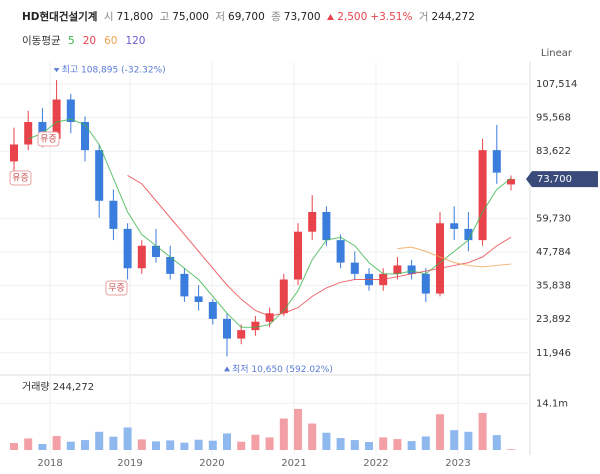 The width and height of the screenshot is (600, 474). What do you see at coordinates (553, 252) in the screenshot?
I see `y-tick-label: 47,784` at bounding box center [553, 252].